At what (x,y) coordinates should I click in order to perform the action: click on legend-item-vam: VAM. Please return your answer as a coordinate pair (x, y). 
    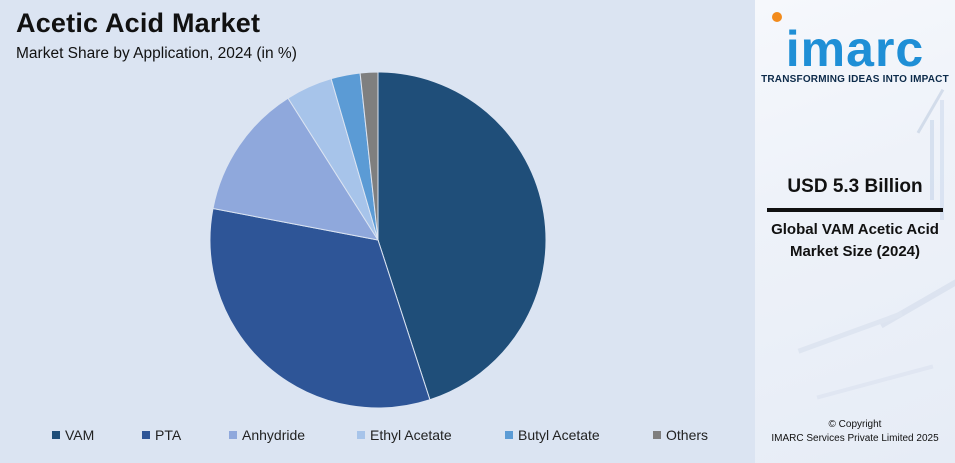
    Looking at the image, I should click on (73, 435).